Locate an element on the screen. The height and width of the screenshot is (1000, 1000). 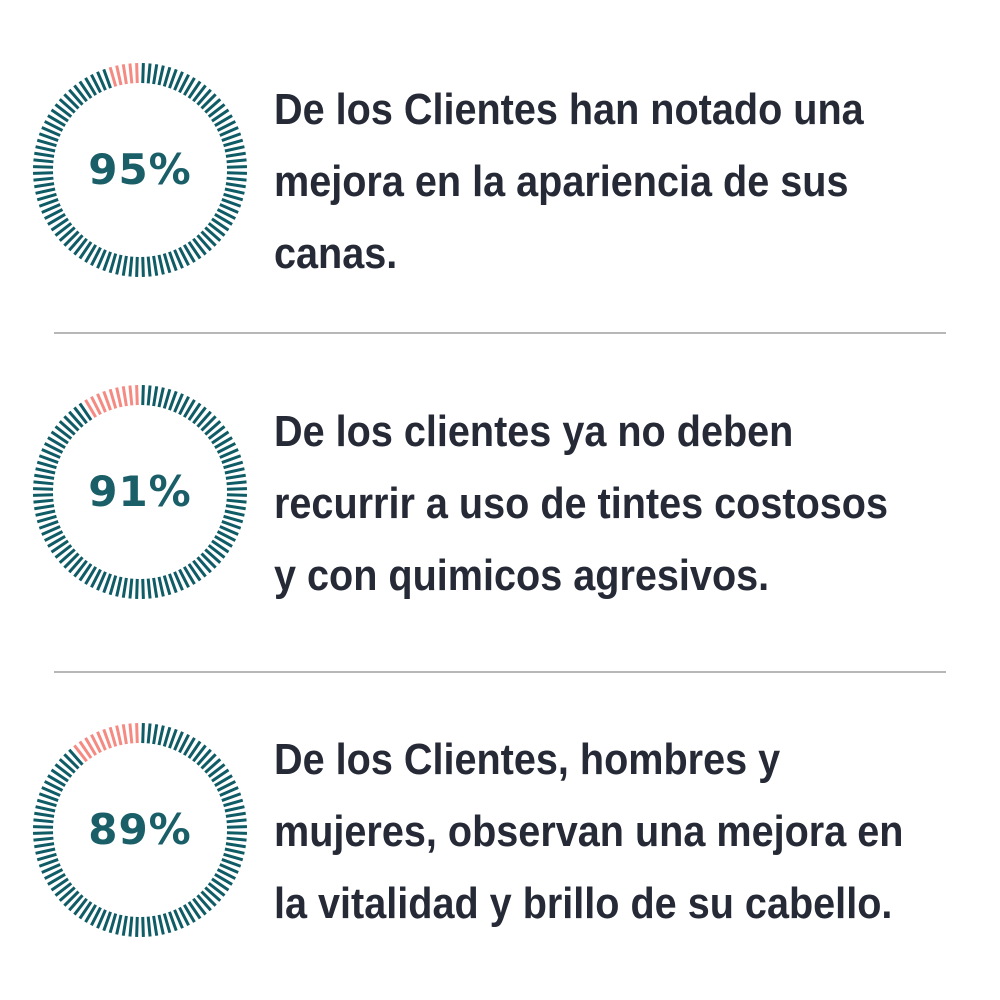
percent-value: 95% is located at coordinates (140, 169).